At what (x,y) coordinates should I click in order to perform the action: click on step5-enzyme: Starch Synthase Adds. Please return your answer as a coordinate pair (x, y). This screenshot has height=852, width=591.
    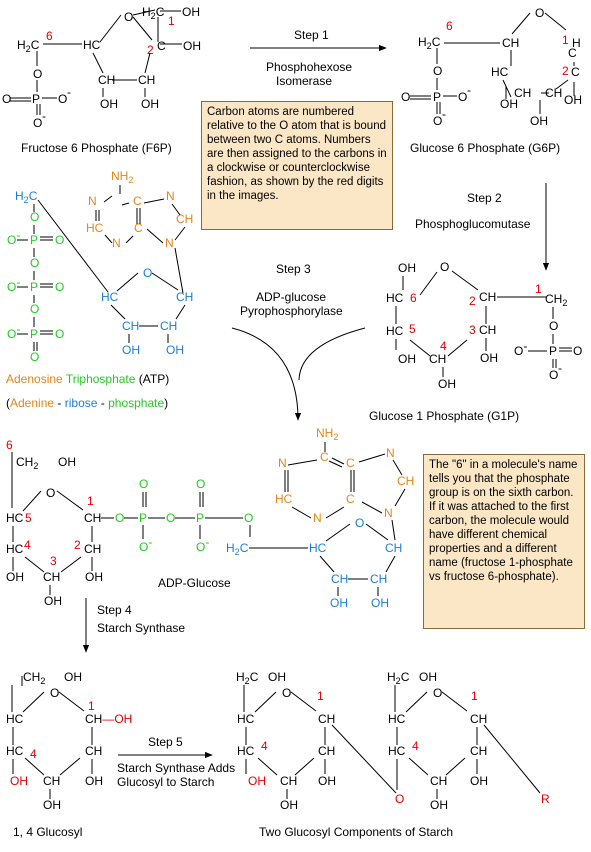
    Looking at the image, I should click on (176, 768).